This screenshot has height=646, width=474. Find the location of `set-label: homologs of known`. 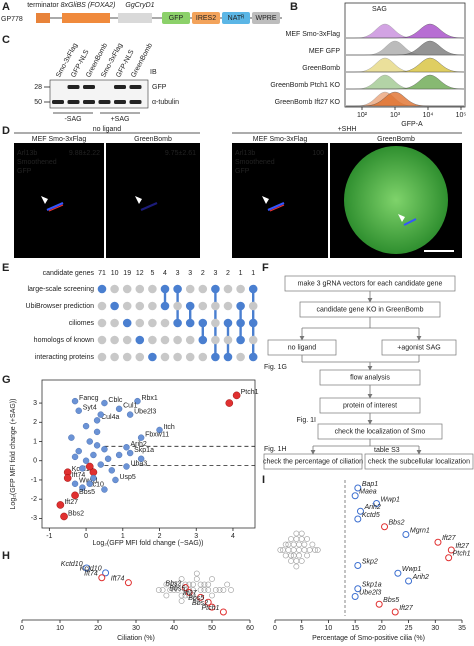

set-label: homologs of known is located at coordinates (64, 340).